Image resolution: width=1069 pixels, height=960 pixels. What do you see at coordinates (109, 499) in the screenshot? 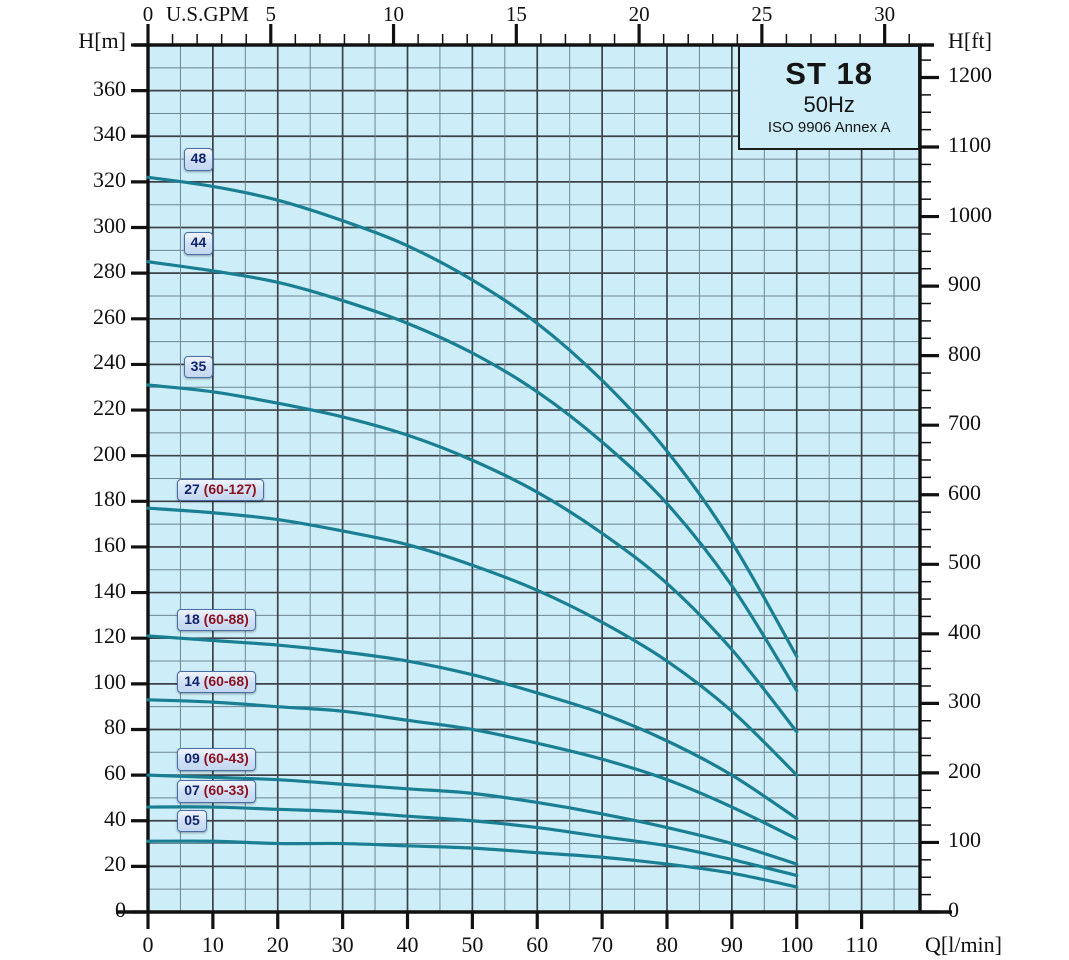
I see `hm-tick-label-180: 180` at bounding box center [109, 499].